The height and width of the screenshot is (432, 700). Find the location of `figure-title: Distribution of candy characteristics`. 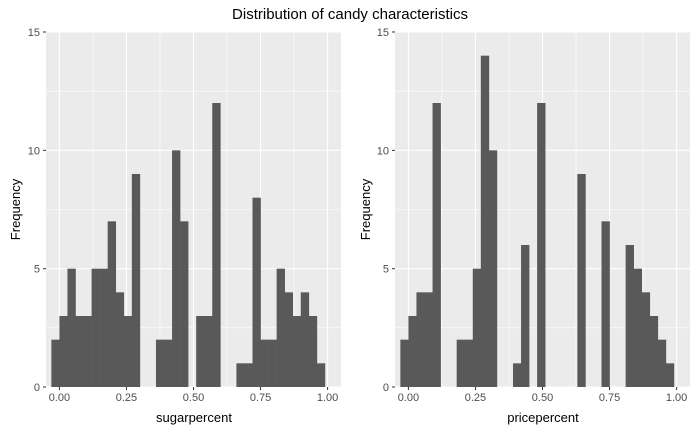

figure-title: Distribution of candy characteristics is located at coordinates (350, 14).